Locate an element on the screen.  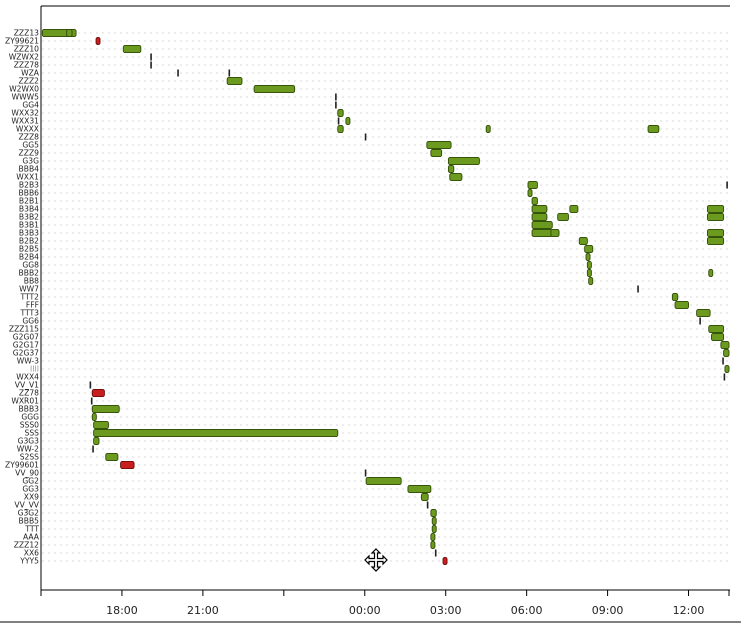
row-label: B2B4 is located at coordinates (29, 257).